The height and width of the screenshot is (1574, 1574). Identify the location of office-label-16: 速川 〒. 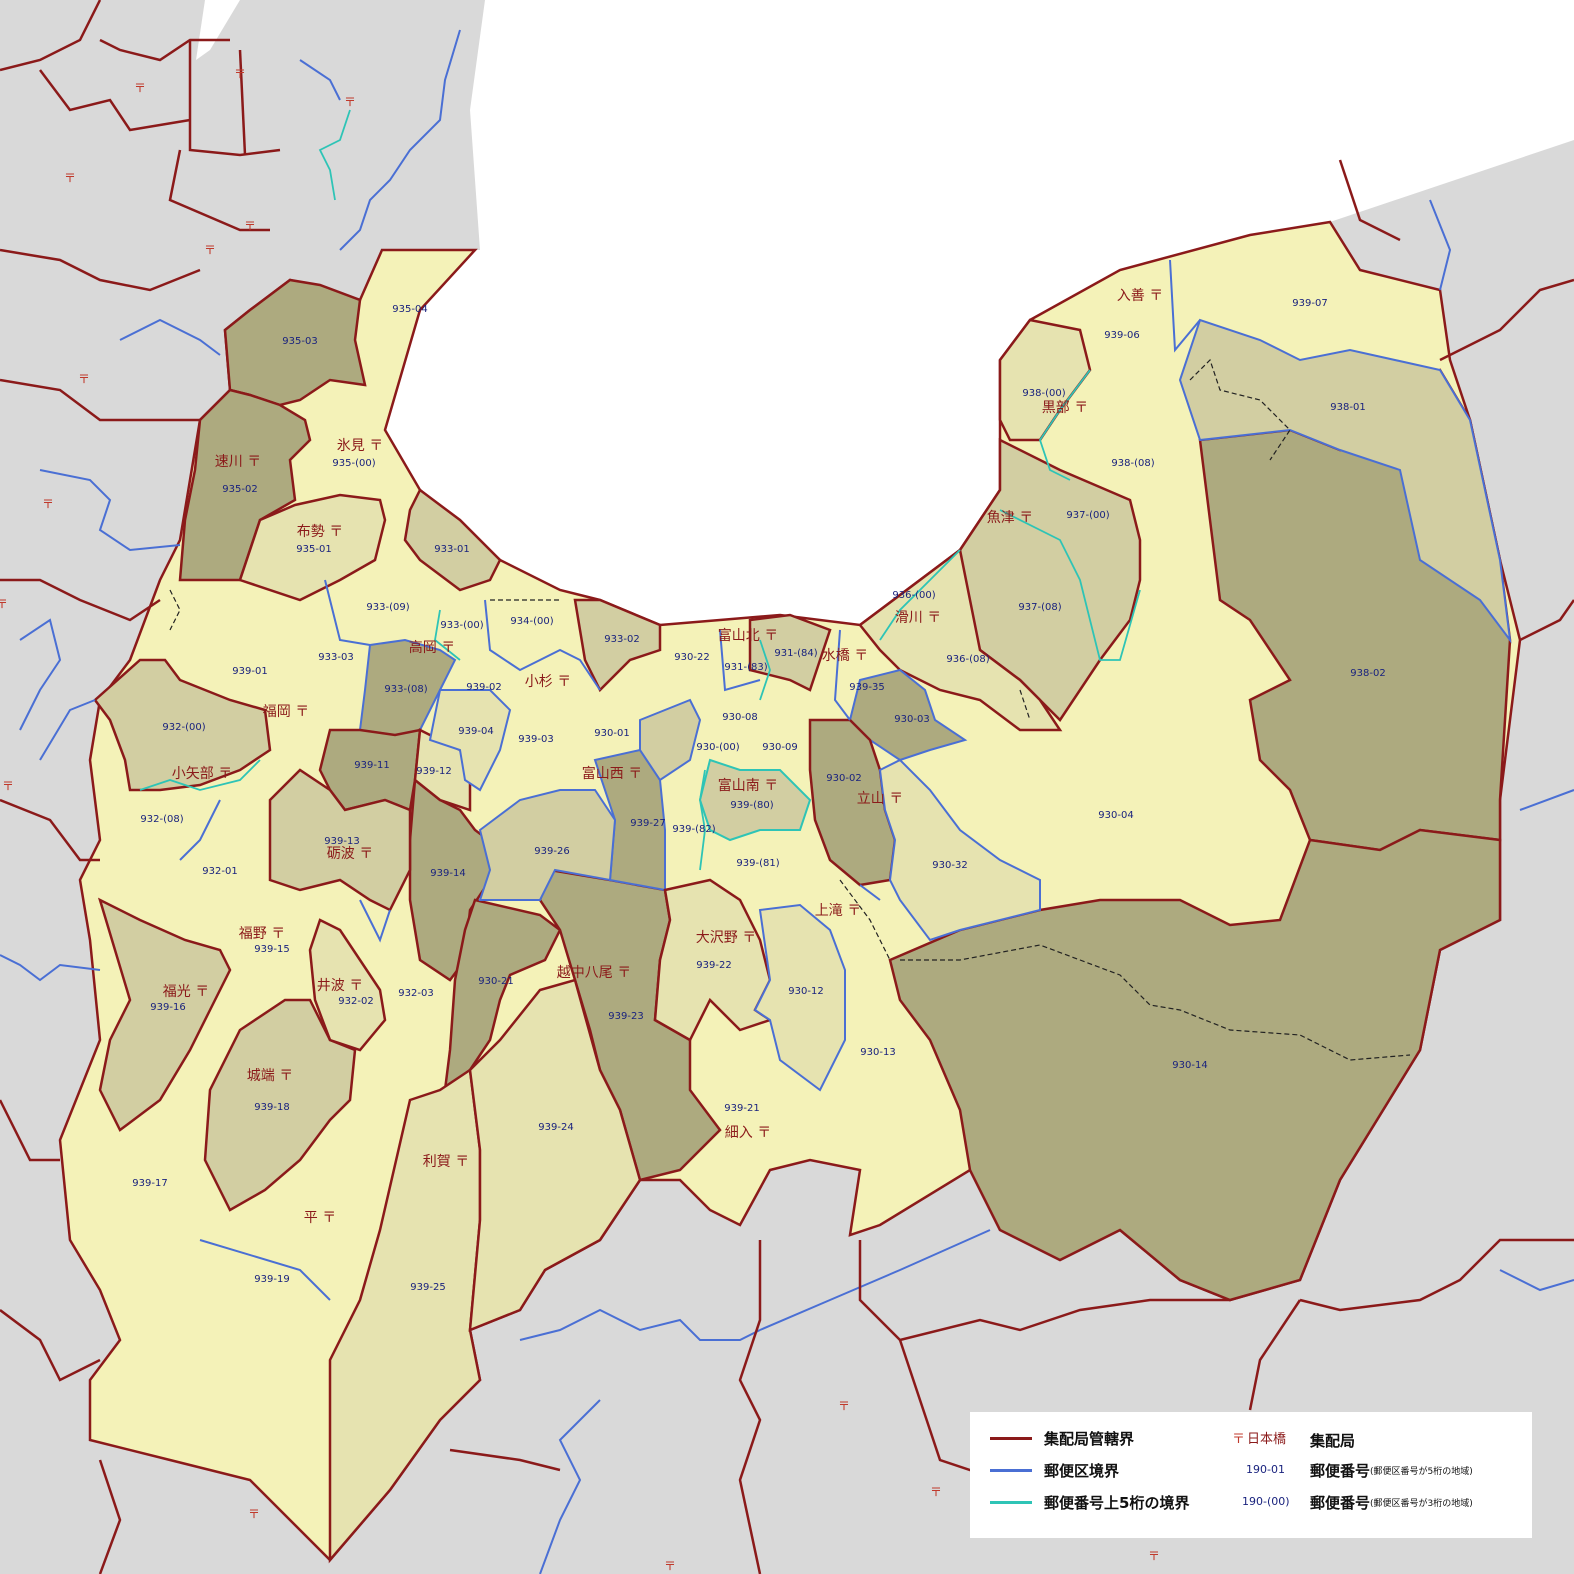
(238, 462).